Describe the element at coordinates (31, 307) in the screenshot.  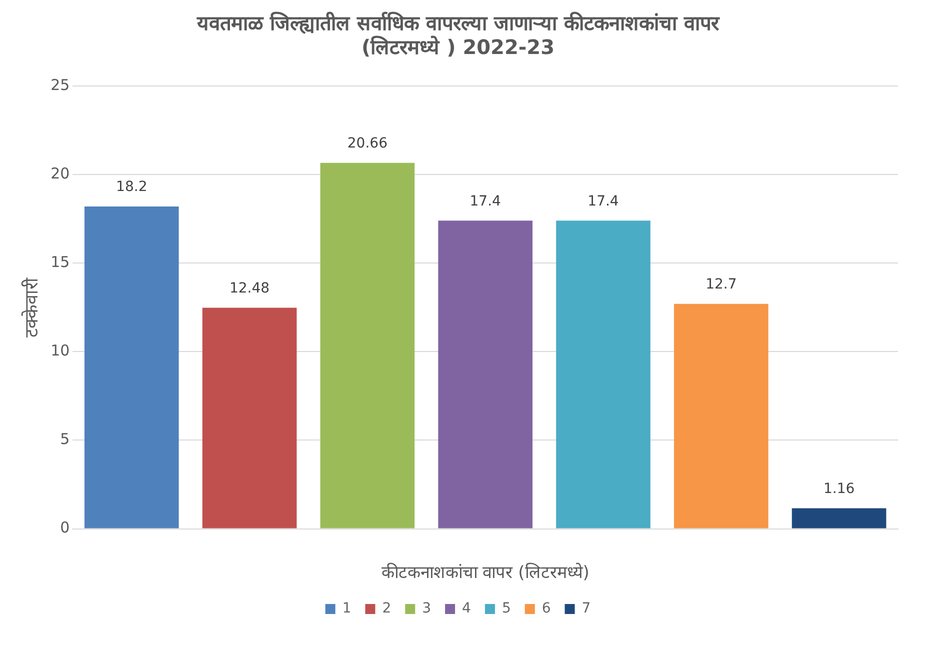
I see `y-axis-title: टक्केवारी` at that location.